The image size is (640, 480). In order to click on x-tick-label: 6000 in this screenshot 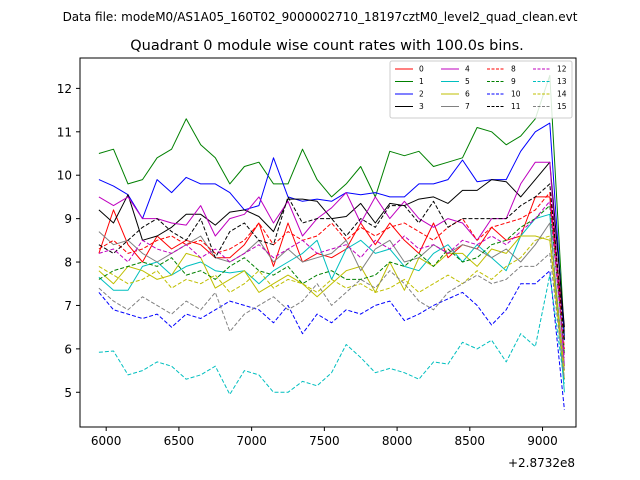, I will do `click(106, 441)`.